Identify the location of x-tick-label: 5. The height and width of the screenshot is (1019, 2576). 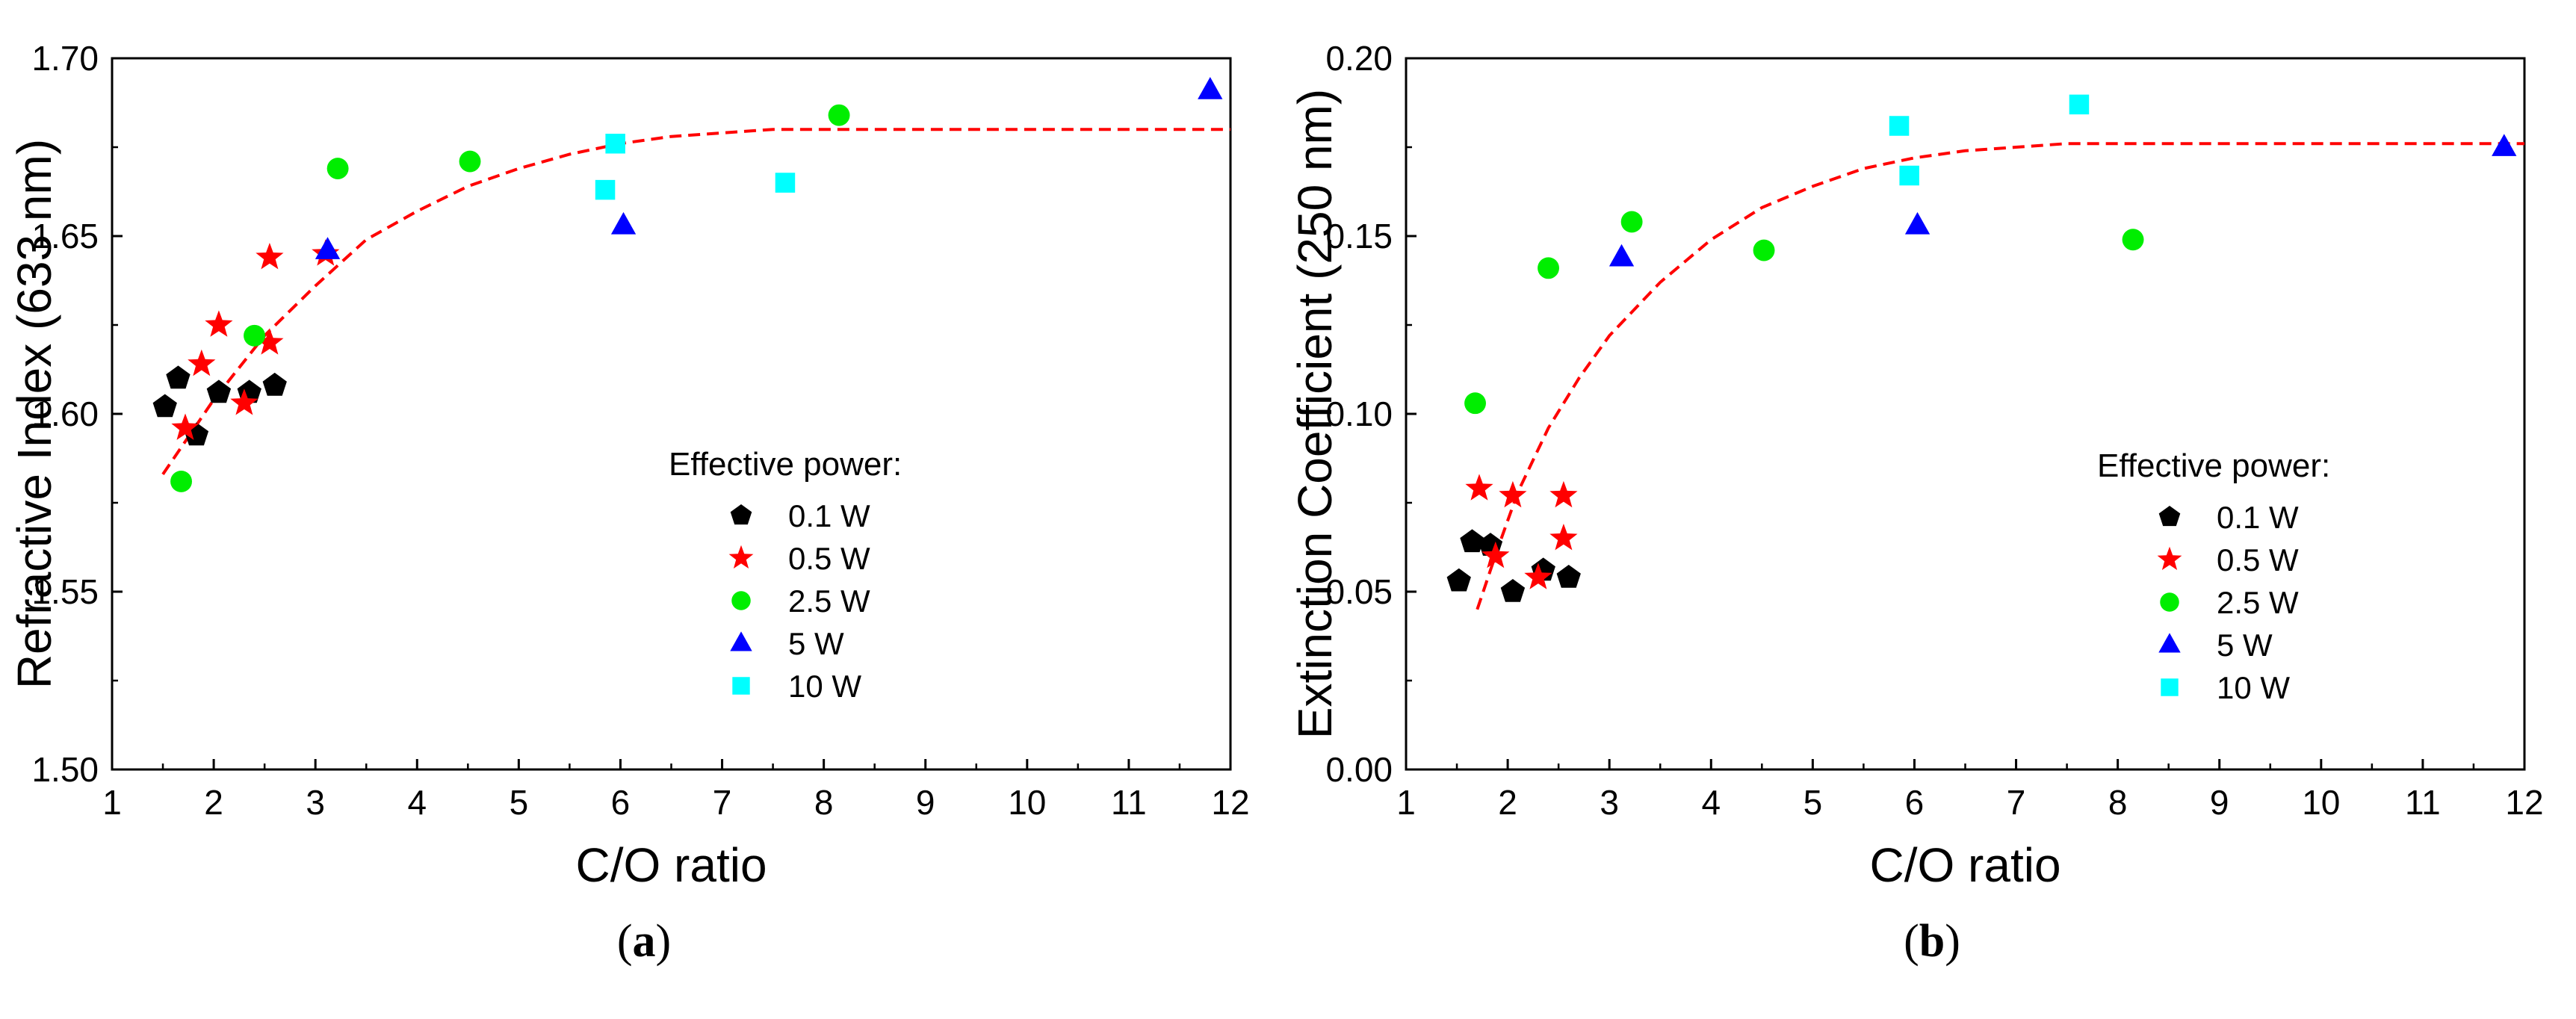
(1813, 802).